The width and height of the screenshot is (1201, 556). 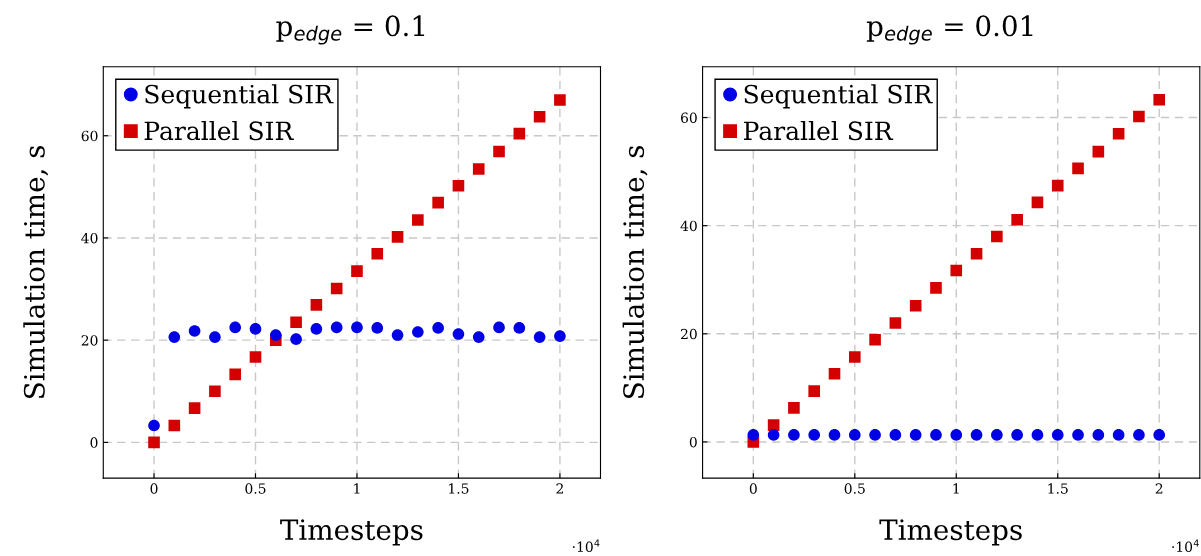 What do you see at coordinates (635, 272) in the screenshot?
I see `y-axis-title: Simulation time, s` at bounding box center [635, 272].